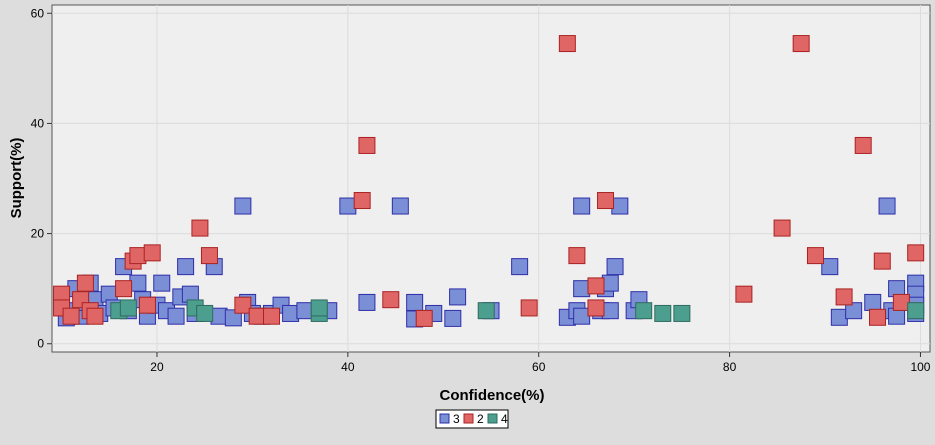  What do you see at coordinates (40, 344) in the screenshot?
I see `y-tick-label: 0` at bounding box center [40, 344].